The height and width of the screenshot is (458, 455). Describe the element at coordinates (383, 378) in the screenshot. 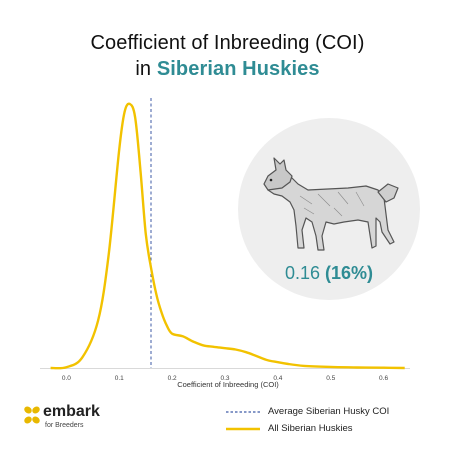

I see `x-tick-label: 0.6` at that location.